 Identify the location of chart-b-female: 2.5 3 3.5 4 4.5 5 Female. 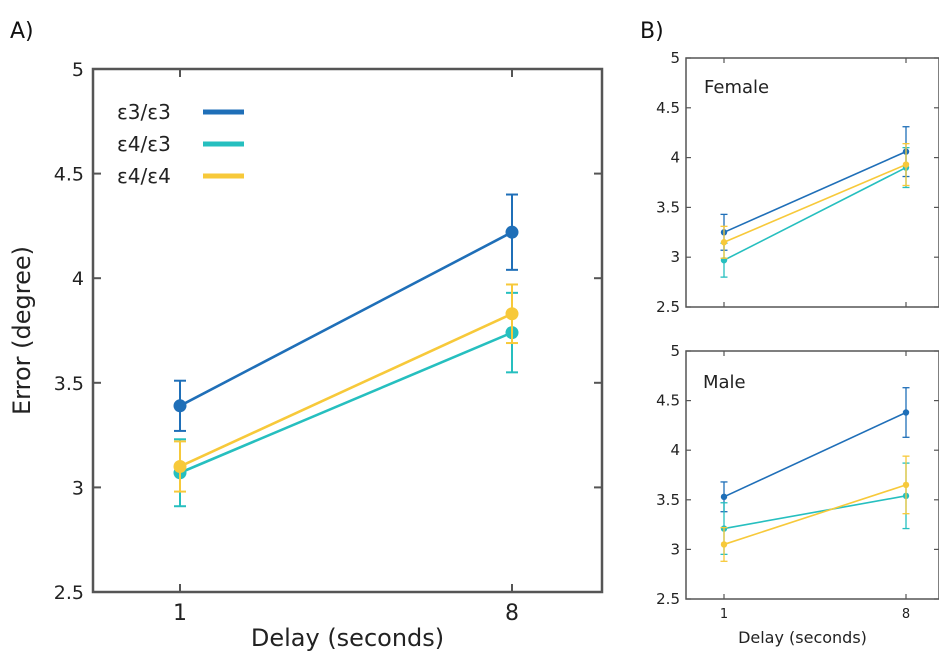
(797, 182).